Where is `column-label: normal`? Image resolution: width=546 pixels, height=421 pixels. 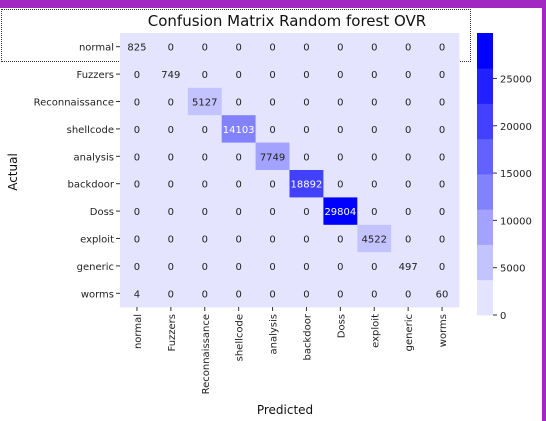 column-label: normal is located at coordinates (138, 331).